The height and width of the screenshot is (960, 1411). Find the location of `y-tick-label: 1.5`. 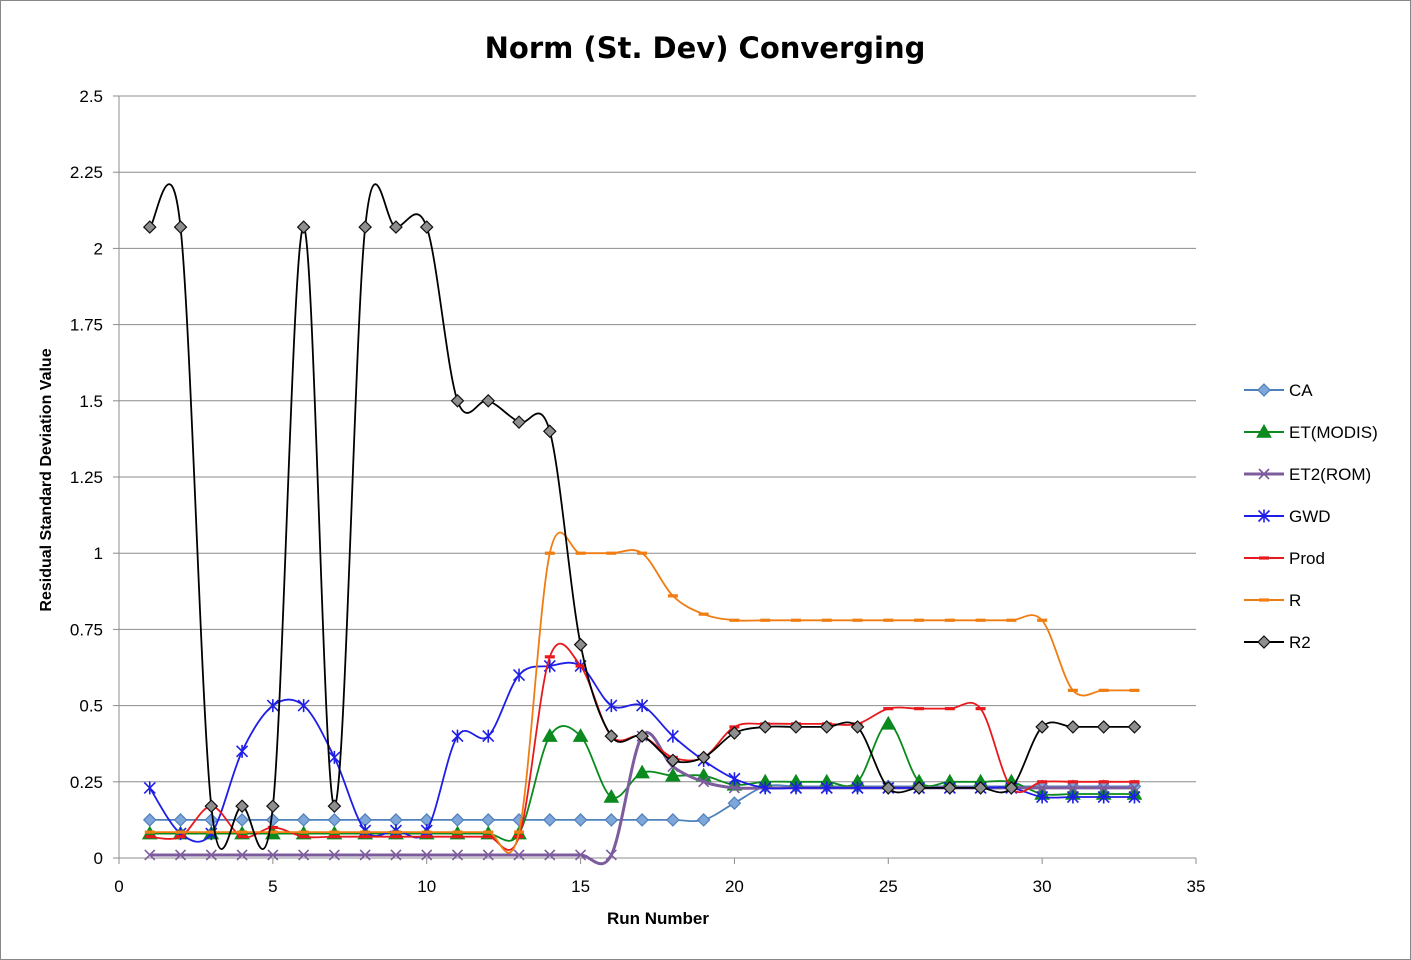

y-tick-label: 1.5 is located at coordinates (91, 401).